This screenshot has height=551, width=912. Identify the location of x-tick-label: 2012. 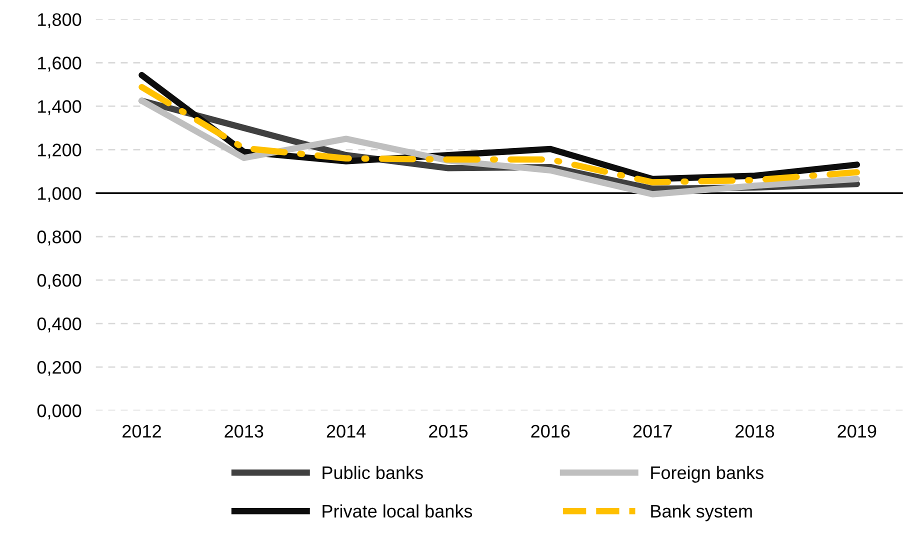
(141, 431).